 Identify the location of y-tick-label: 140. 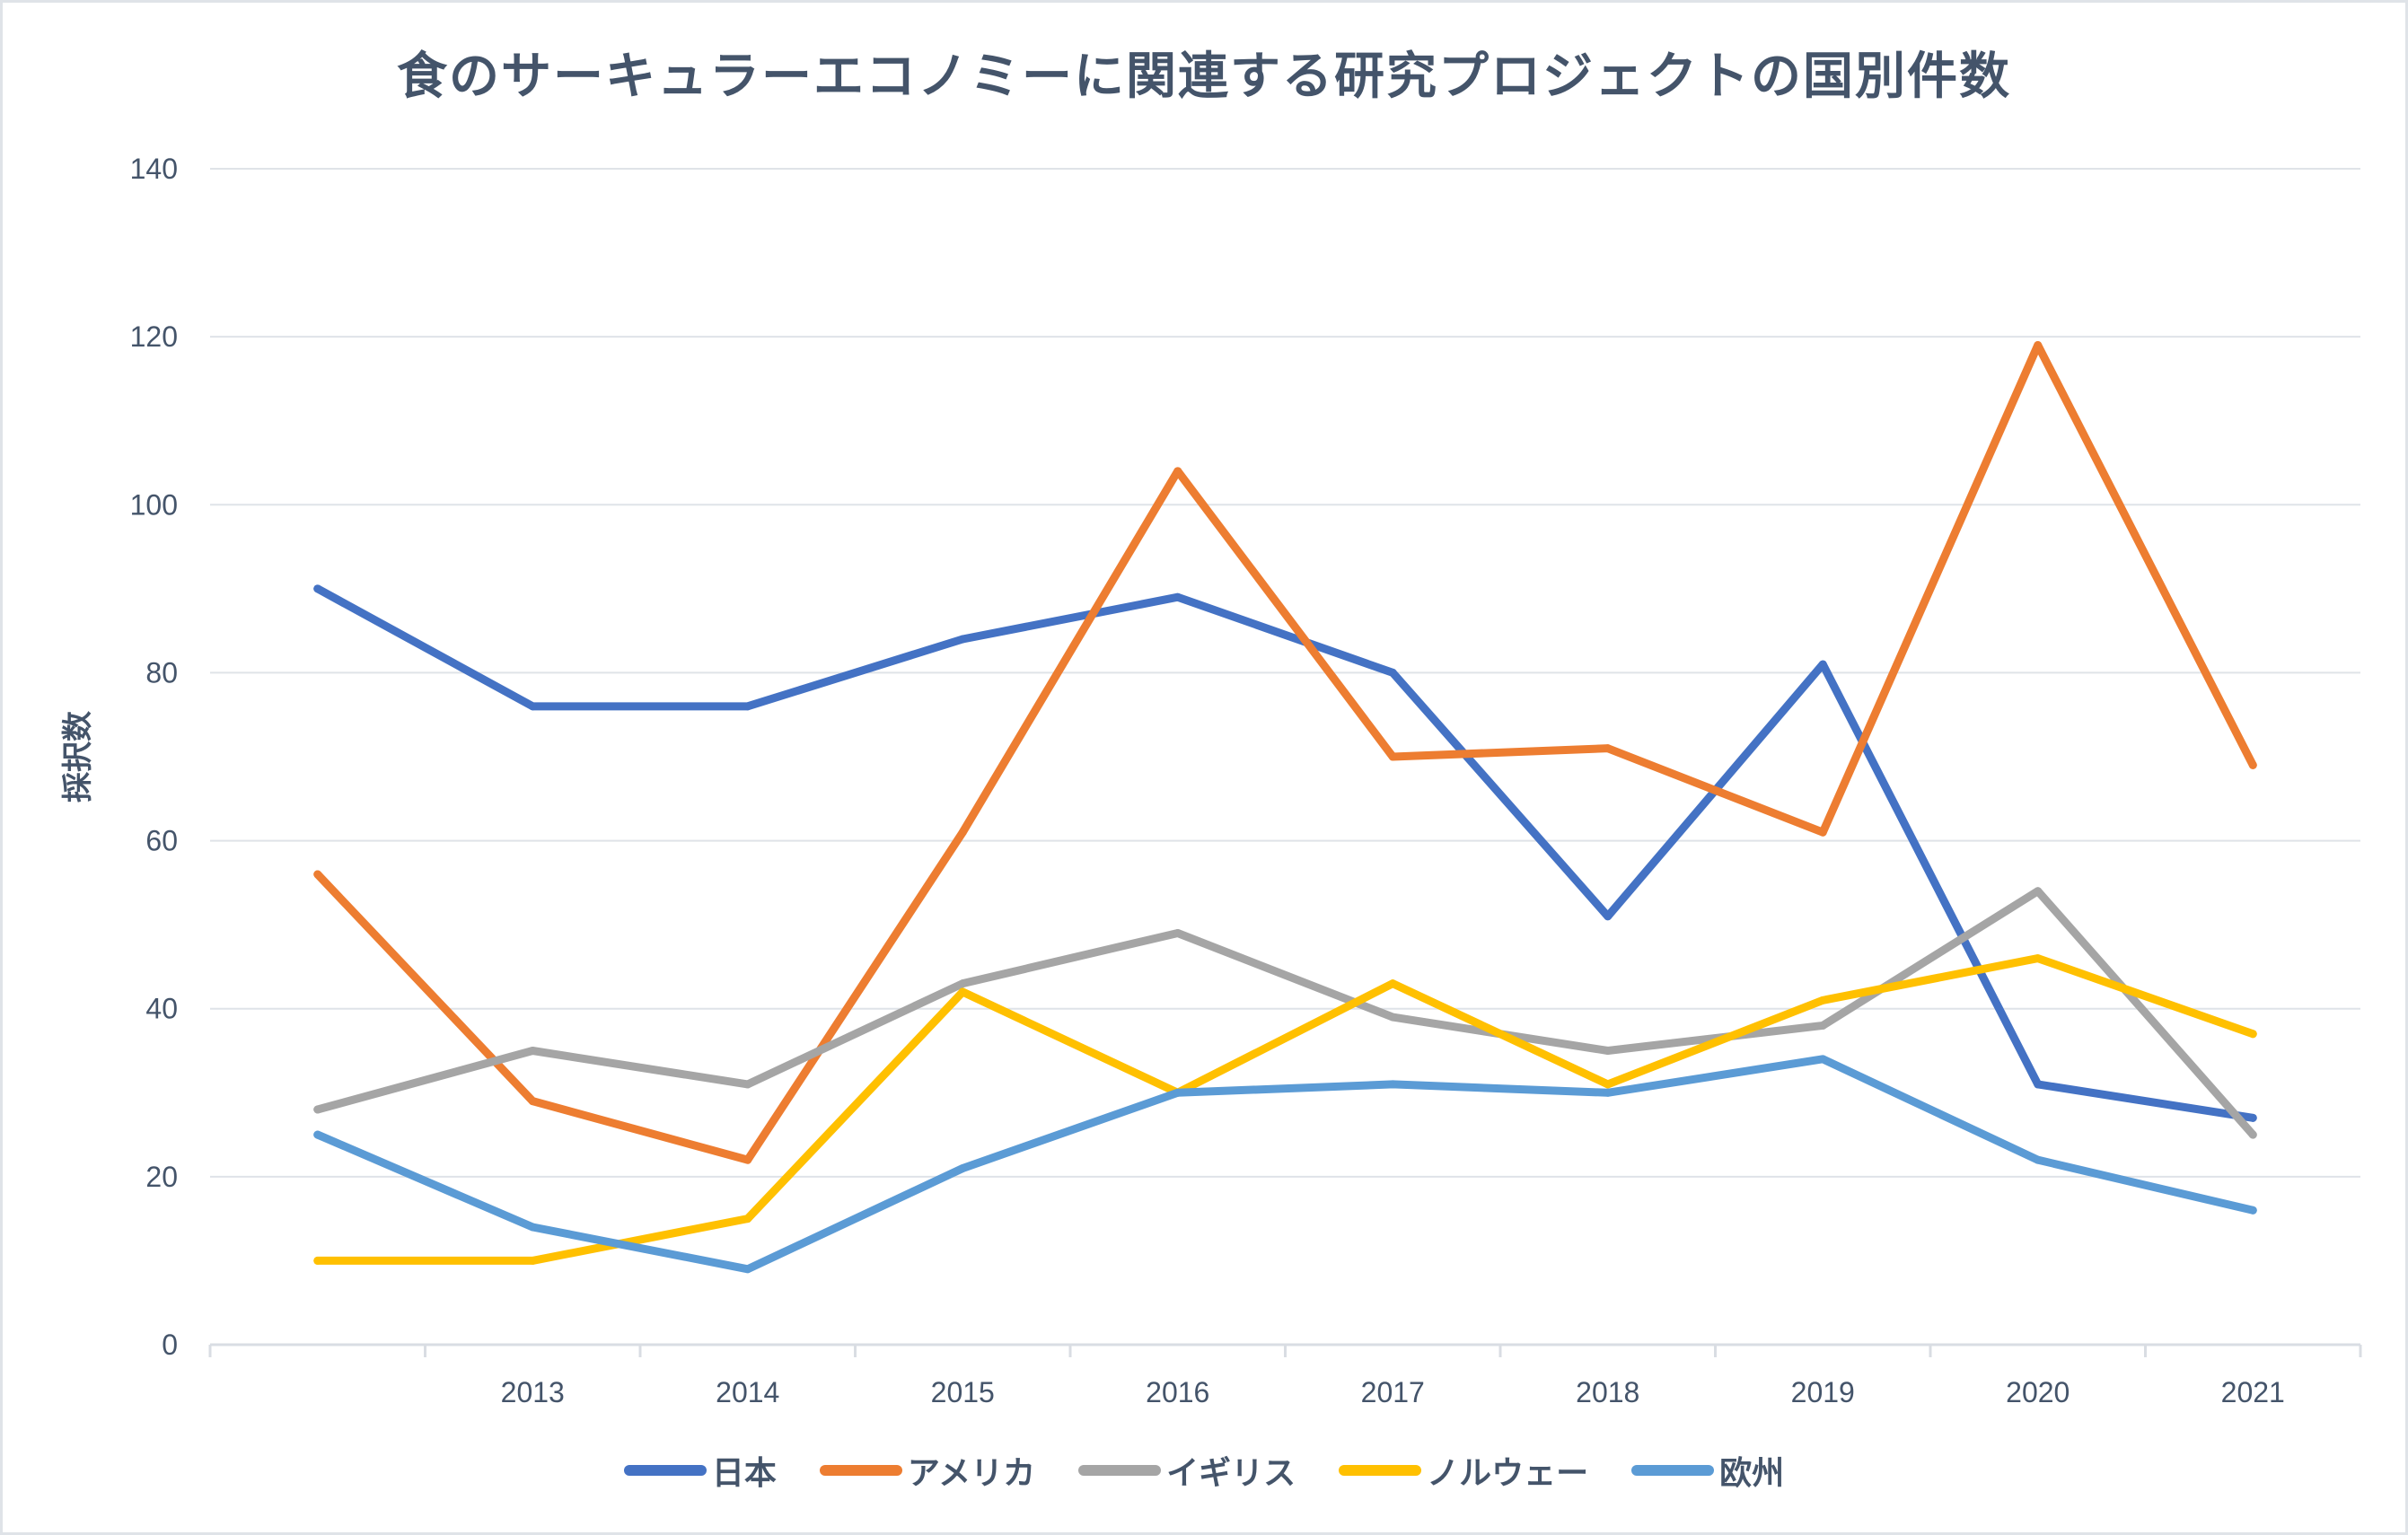
(154, 169).